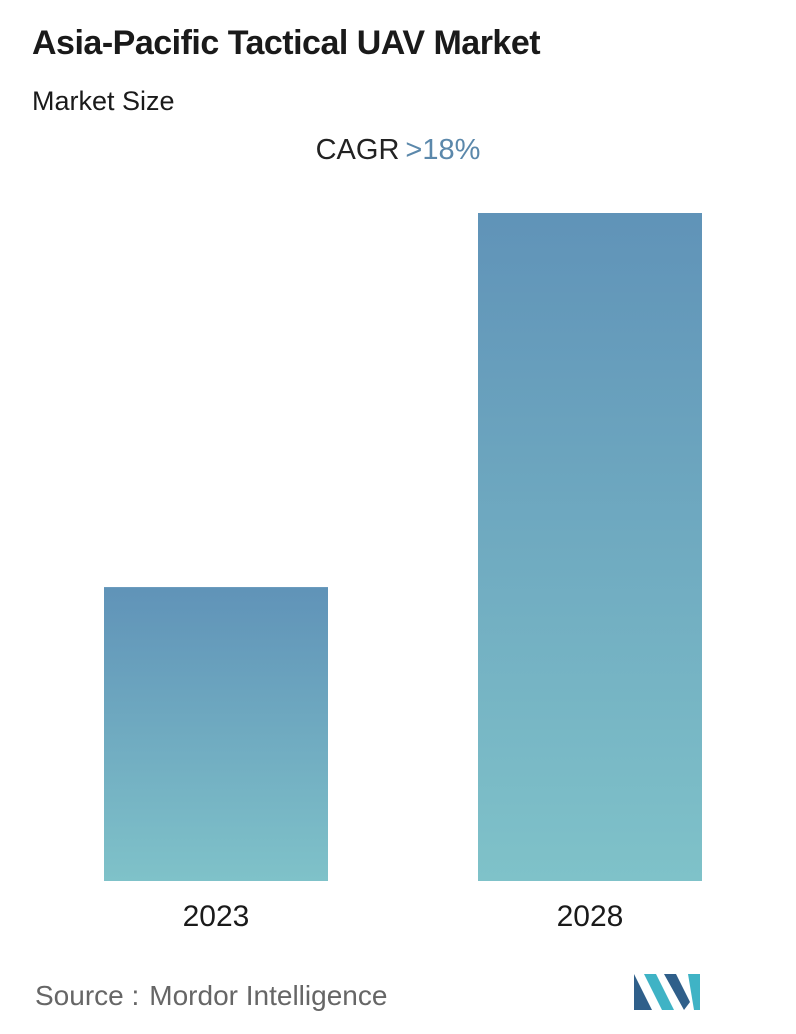 The image size is (796, 1034). Describe the element at coordinates (357, 150) in the screenshot. I see `cagr-label: CAGR` at that location.